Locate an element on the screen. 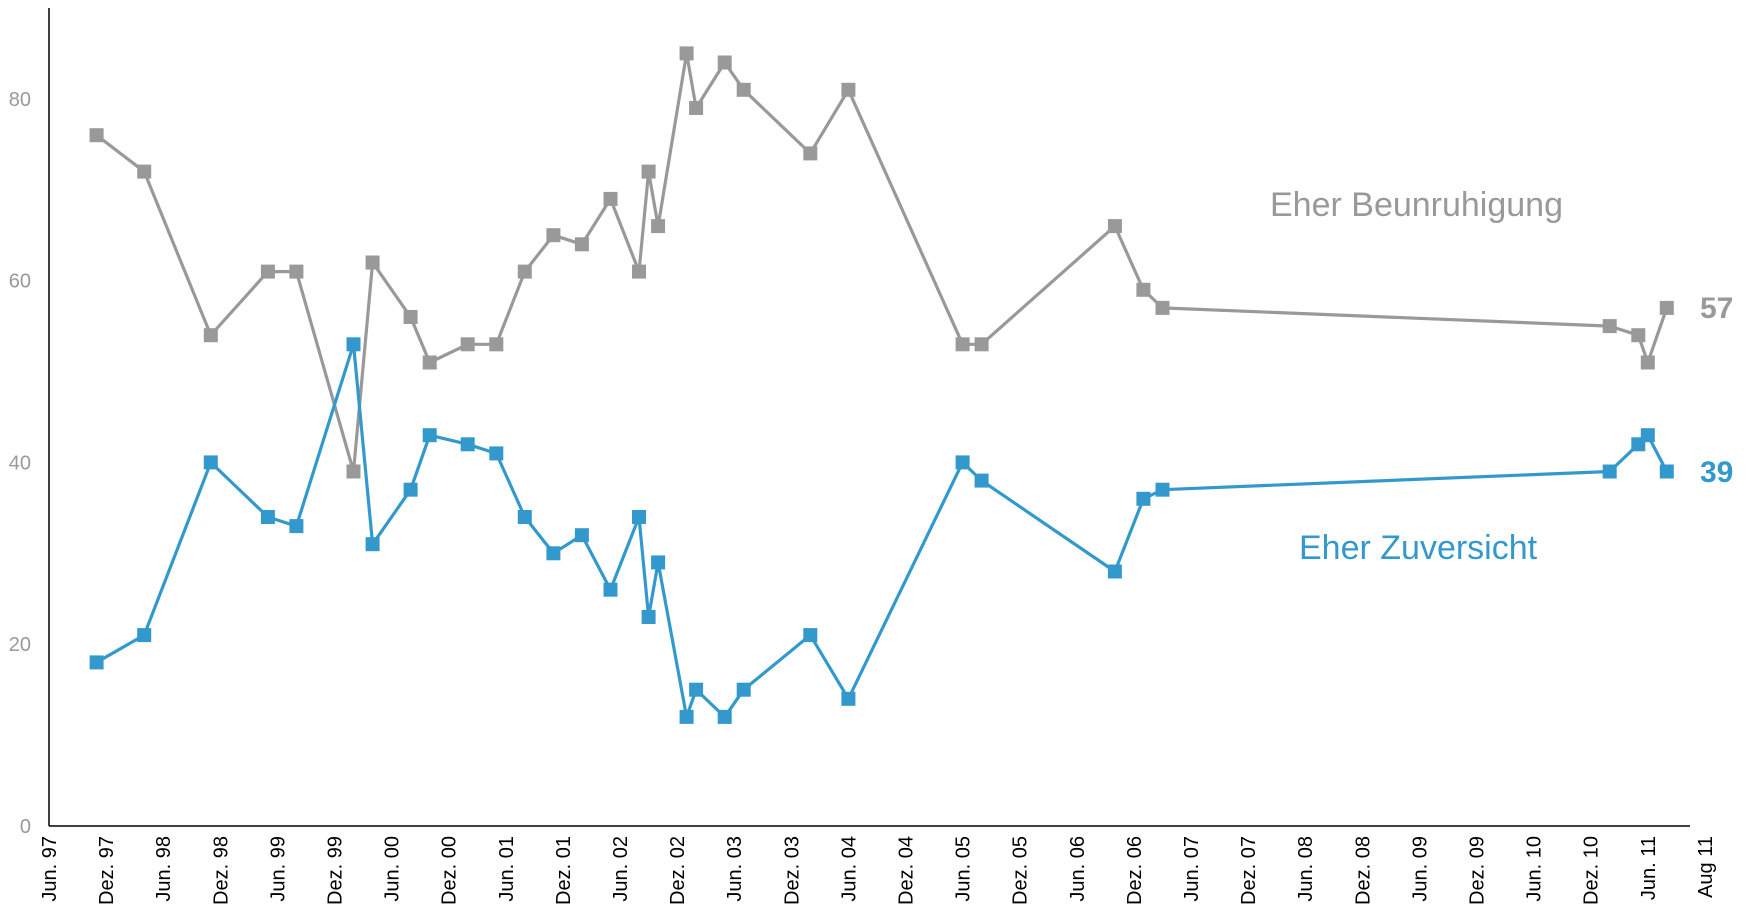 This screenshot has width=1750, height=921. x-tick-label: Aug 11 is located at coordinates (1706, 867).